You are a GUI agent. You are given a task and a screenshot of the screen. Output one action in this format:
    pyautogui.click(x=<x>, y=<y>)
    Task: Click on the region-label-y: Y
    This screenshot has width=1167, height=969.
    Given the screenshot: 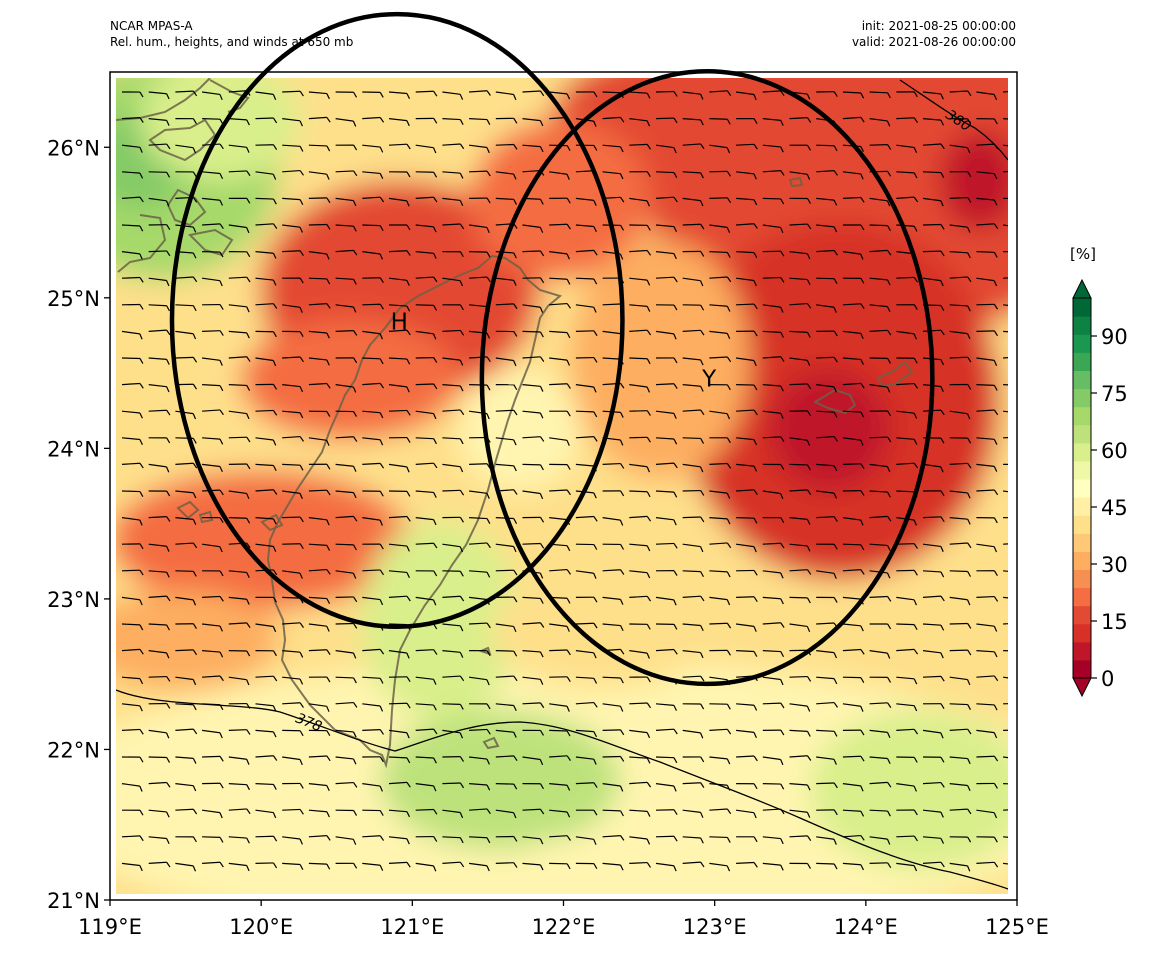 What is the action you would take?
    pyautogui.click(x=709, y=380)
    